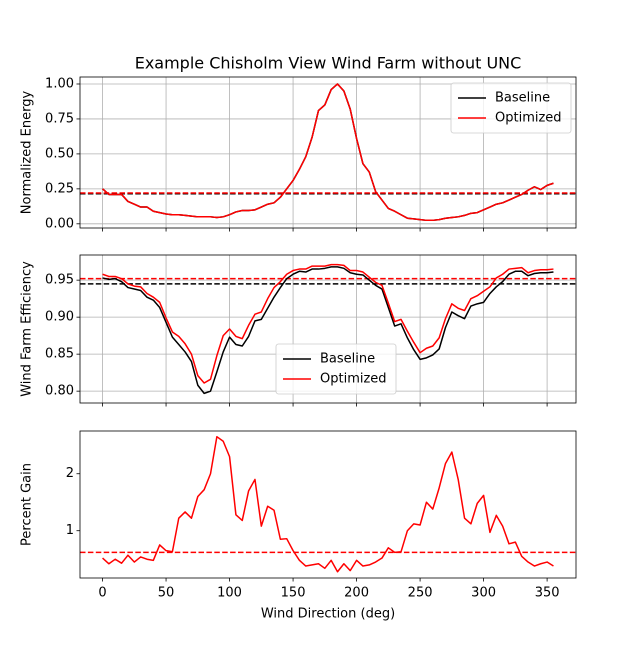  Describe the element at coordinates (59, 153) in the screenshot. I see `y-tick-label: 0.50` at that location.